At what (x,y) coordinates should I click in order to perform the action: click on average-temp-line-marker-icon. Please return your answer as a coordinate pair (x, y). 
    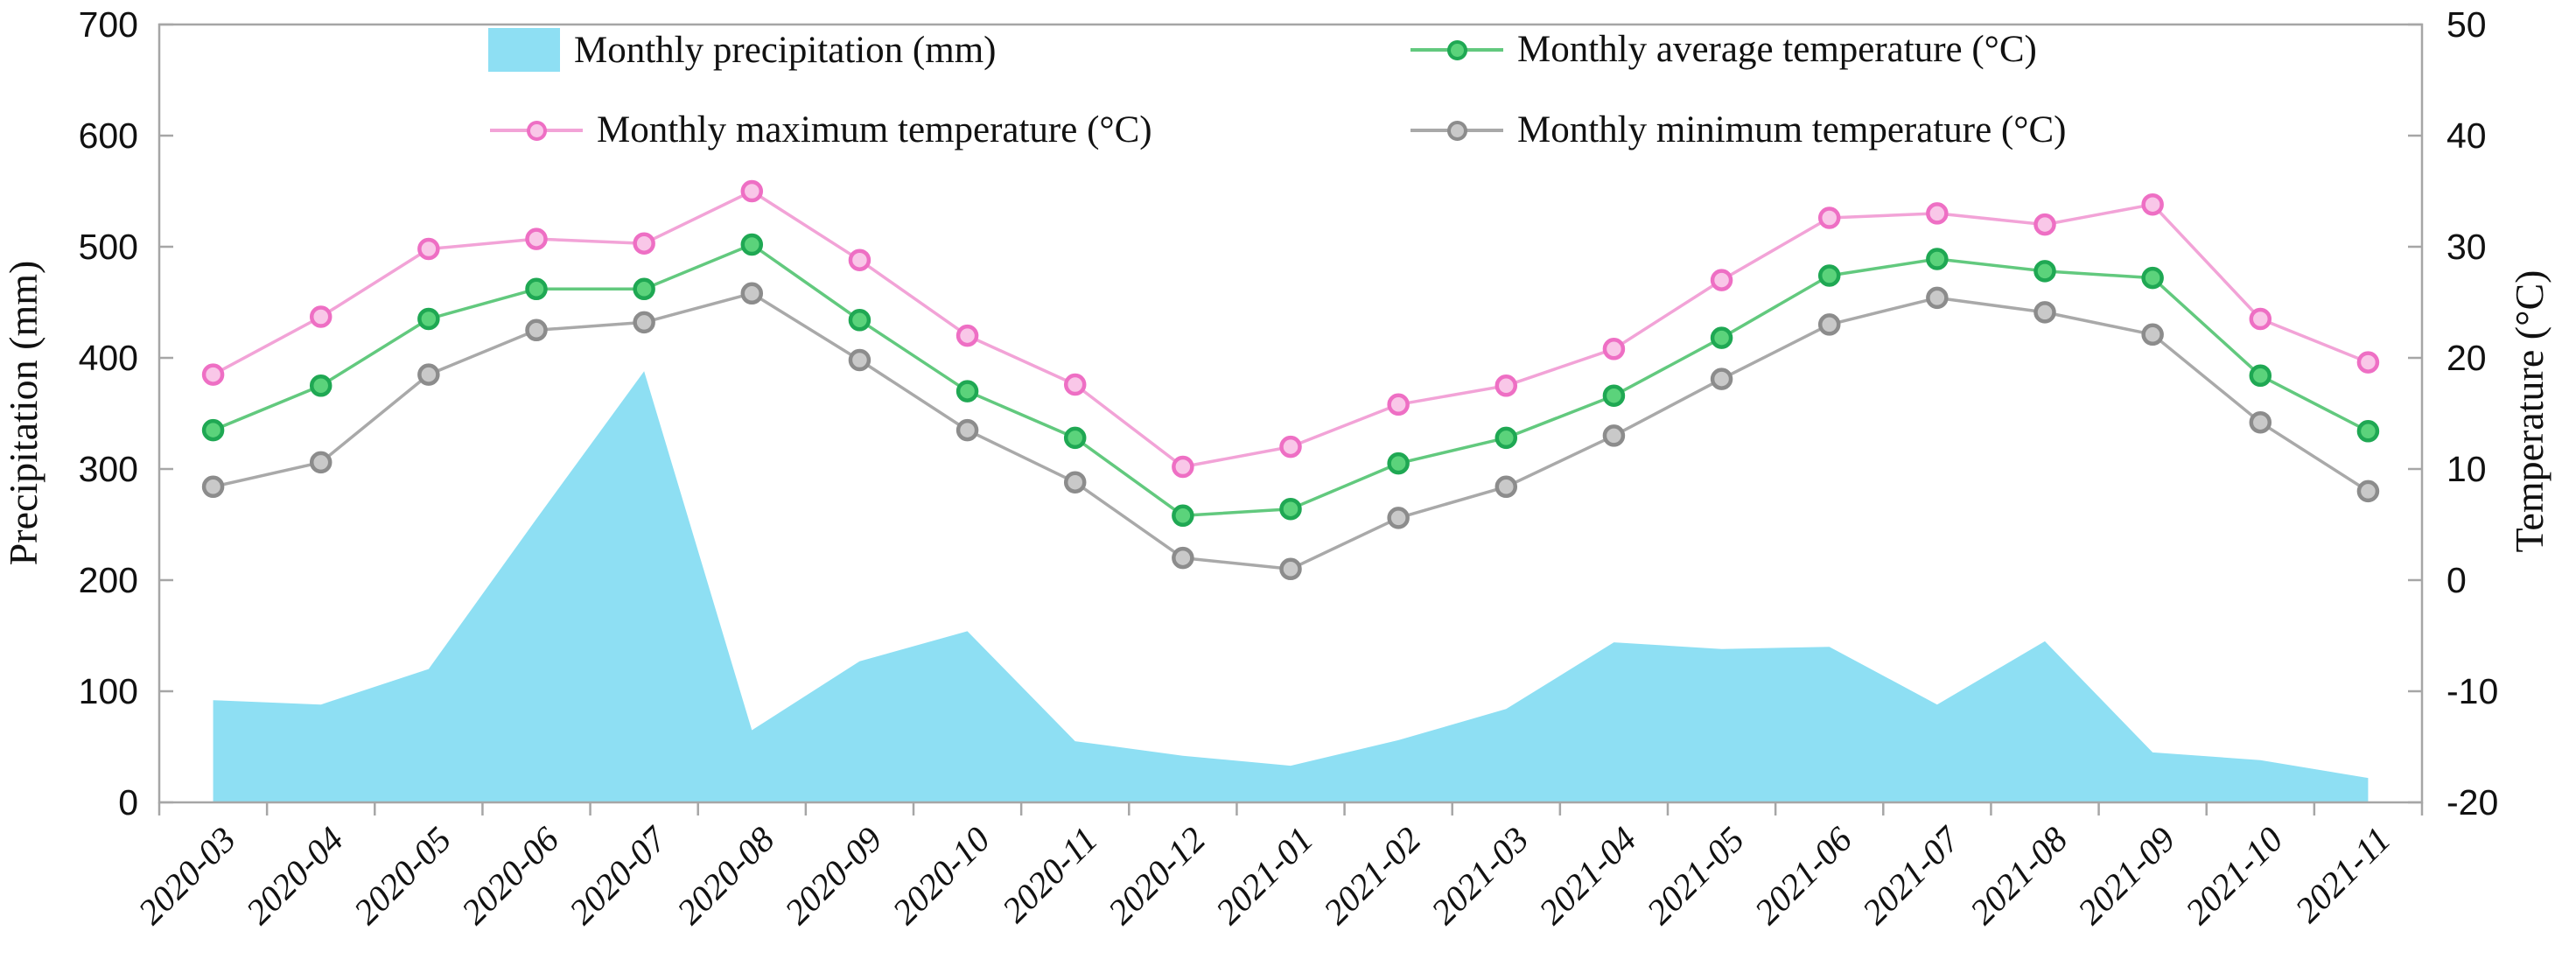
    Looking at the image, I should click on (1456, 49).